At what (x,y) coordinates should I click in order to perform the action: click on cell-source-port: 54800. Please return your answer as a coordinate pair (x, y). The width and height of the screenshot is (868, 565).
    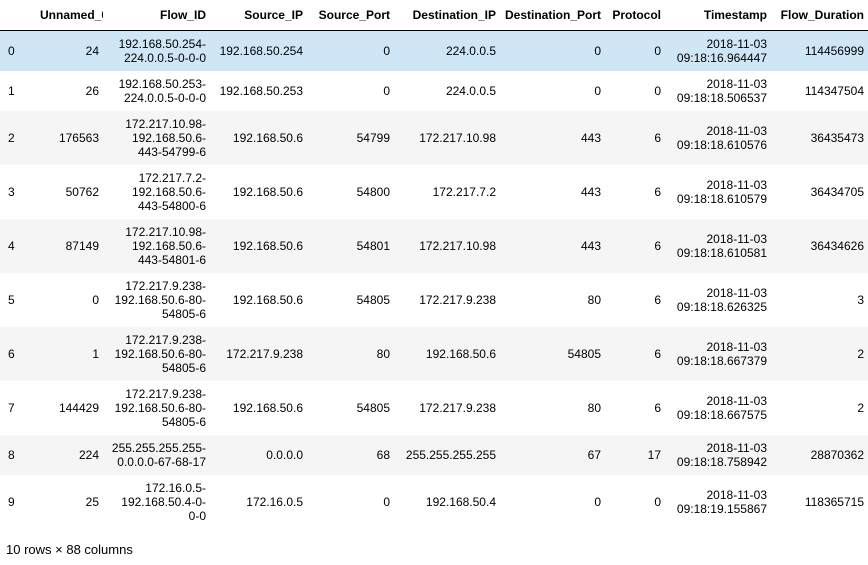
    Looking at the image, I should click on (373, 191).